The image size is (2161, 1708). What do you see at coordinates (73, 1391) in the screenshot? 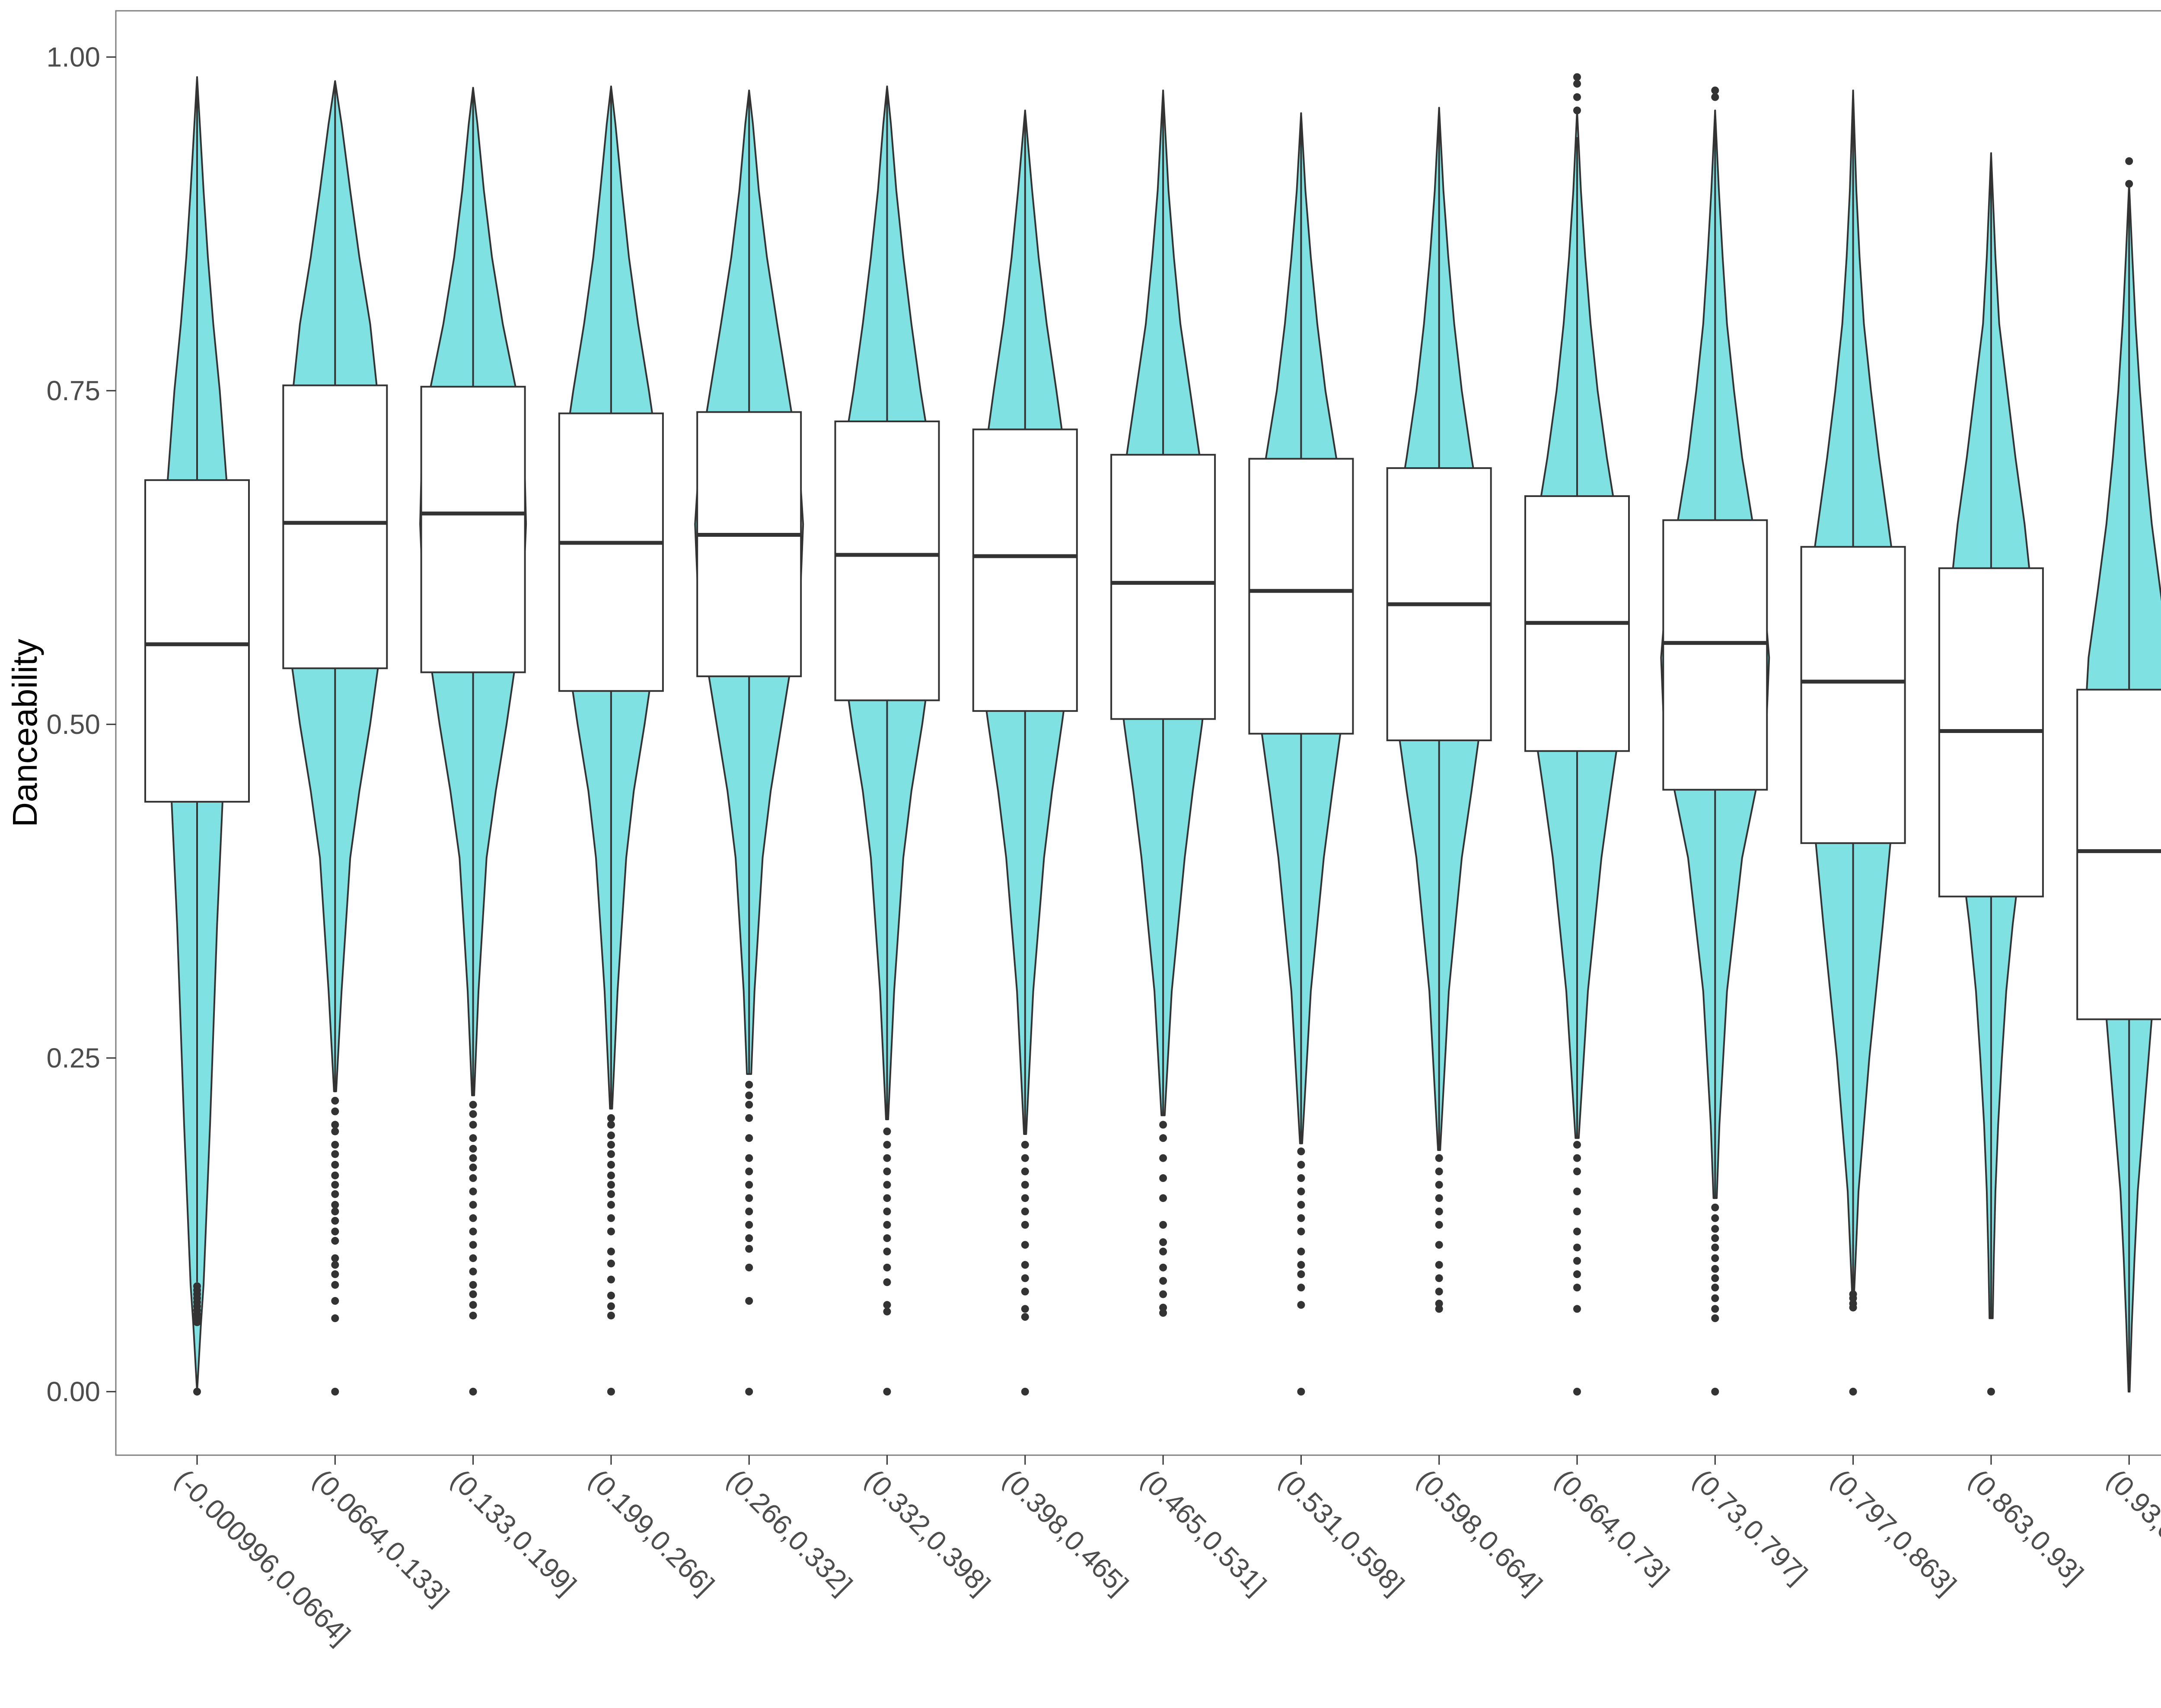
I see `y-tick-label-1: 0.00` at bounding box center [73, 1391].